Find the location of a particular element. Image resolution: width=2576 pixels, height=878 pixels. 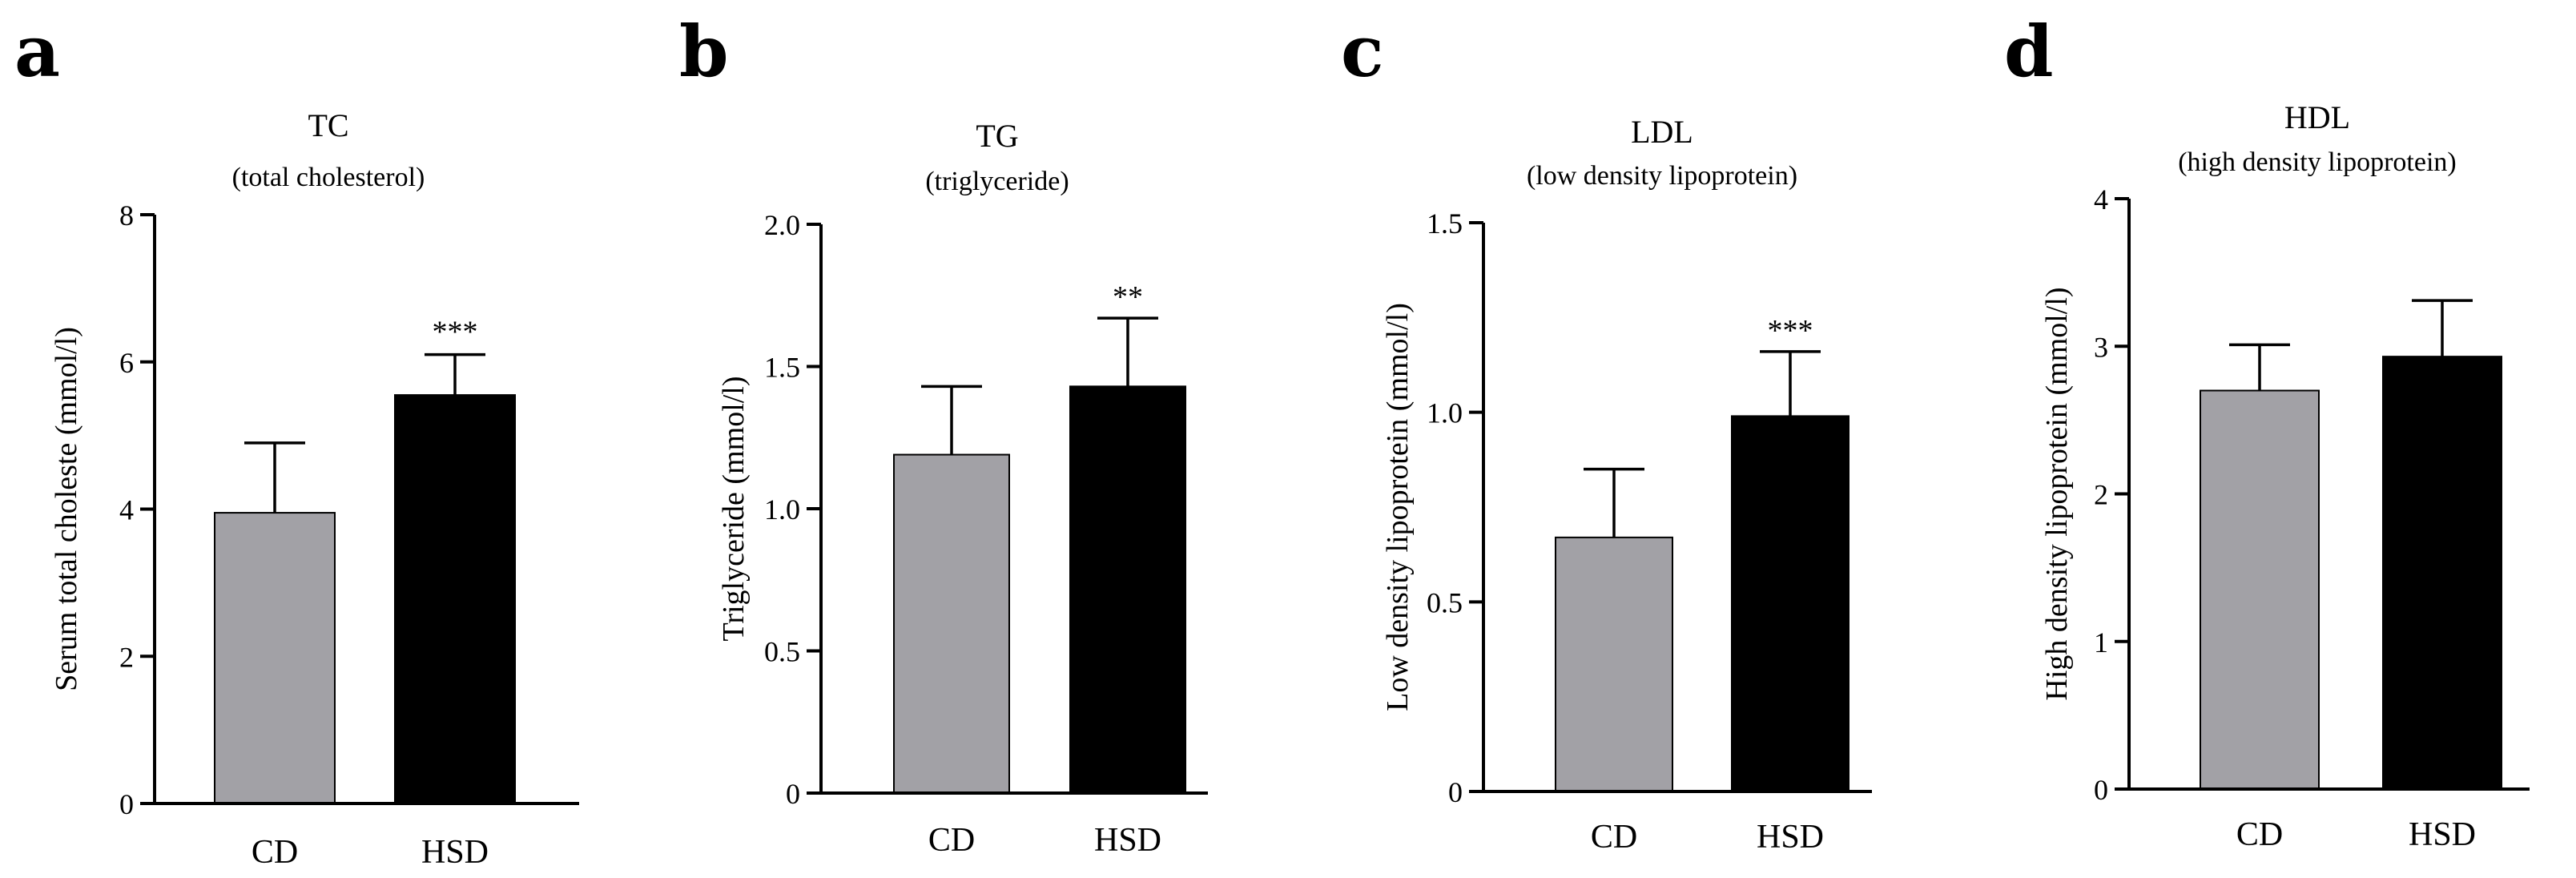

y-axis-label: Serum total choleste (mmol/l) is located at coordinates (66, 509).